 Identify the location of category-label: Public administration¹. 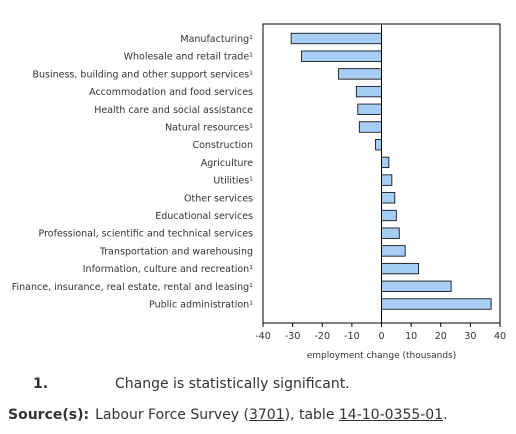
(201, 305).